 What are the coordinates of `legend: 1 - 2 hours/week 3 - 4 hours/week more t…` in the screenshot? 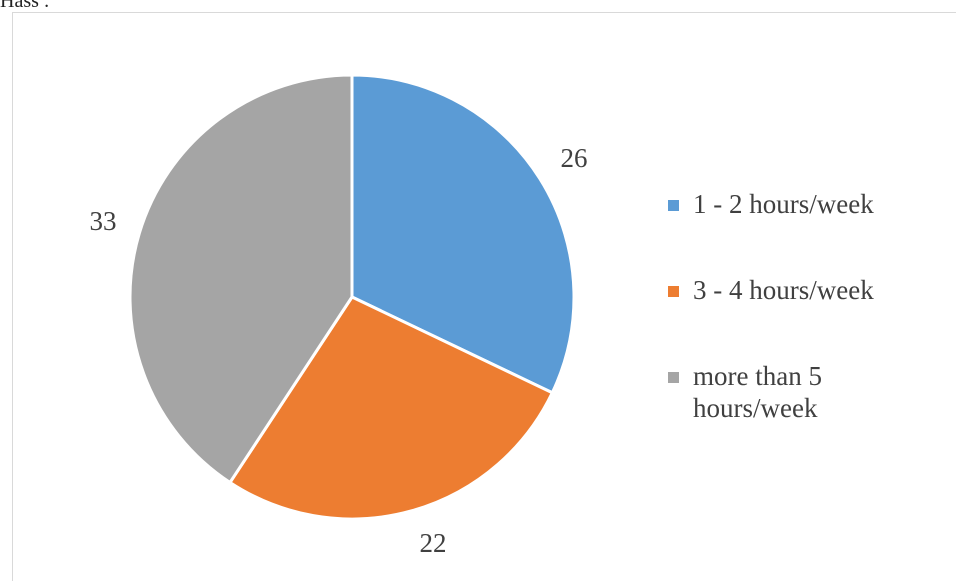 It's located at (798, 305).